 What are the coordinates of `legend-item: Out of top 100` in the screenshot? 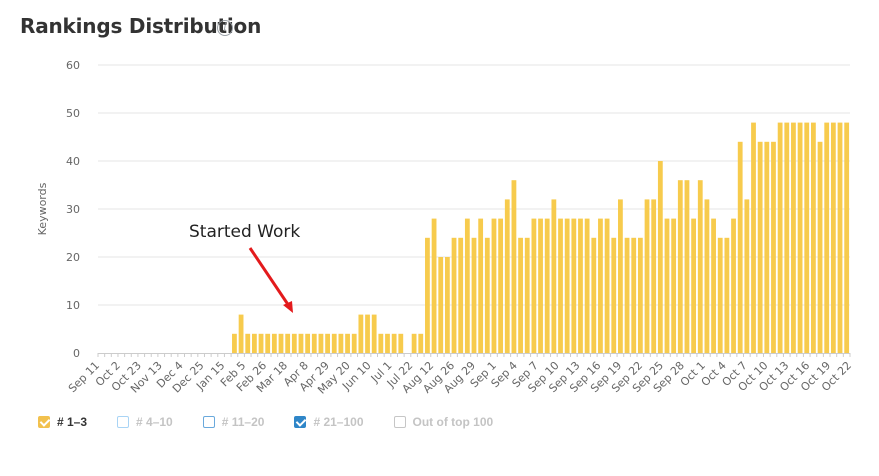 It's located at (443, 422).